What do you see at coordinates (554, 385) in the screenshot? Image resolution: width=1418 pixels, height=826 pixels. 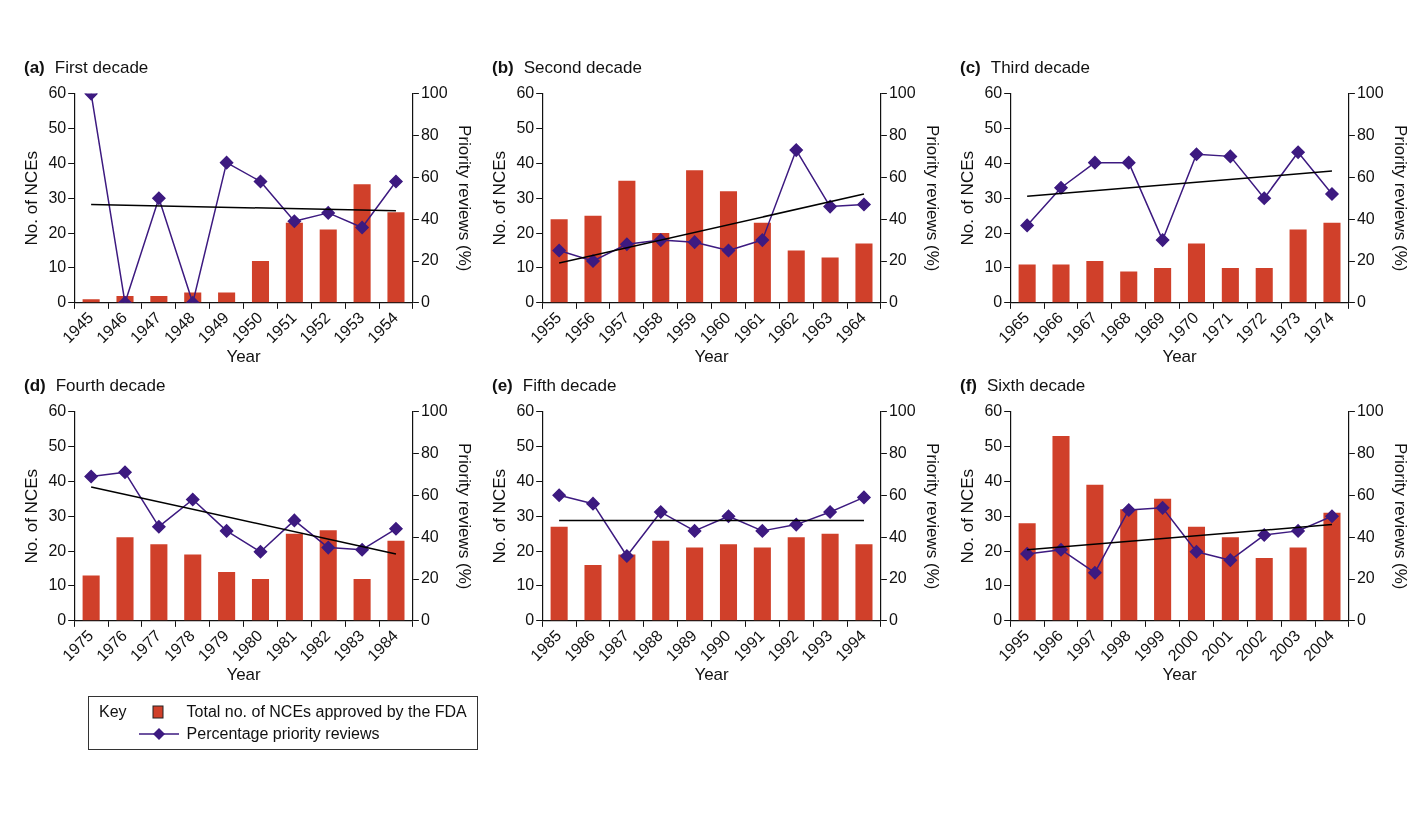 I see `chart-title: (e) Fifth decade` at bounding box center [554, 385].